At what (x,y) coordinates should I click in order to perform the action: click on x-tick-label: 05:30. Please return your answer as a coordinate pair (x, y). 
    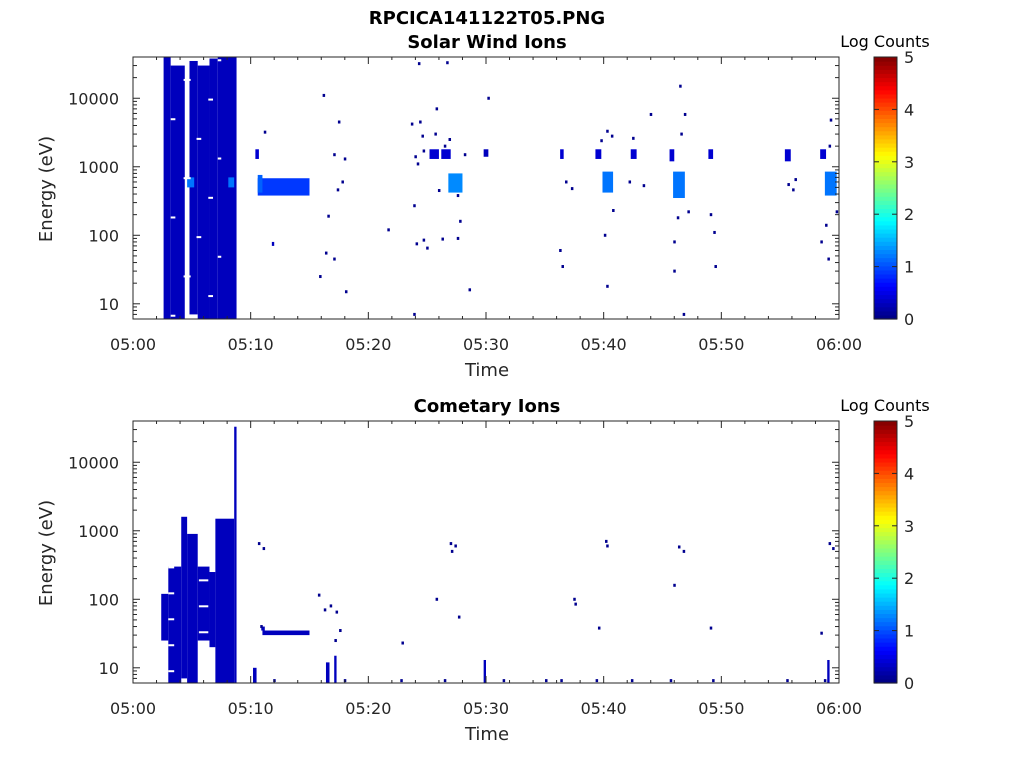
    Looking at the image, I should click on (486, 344).